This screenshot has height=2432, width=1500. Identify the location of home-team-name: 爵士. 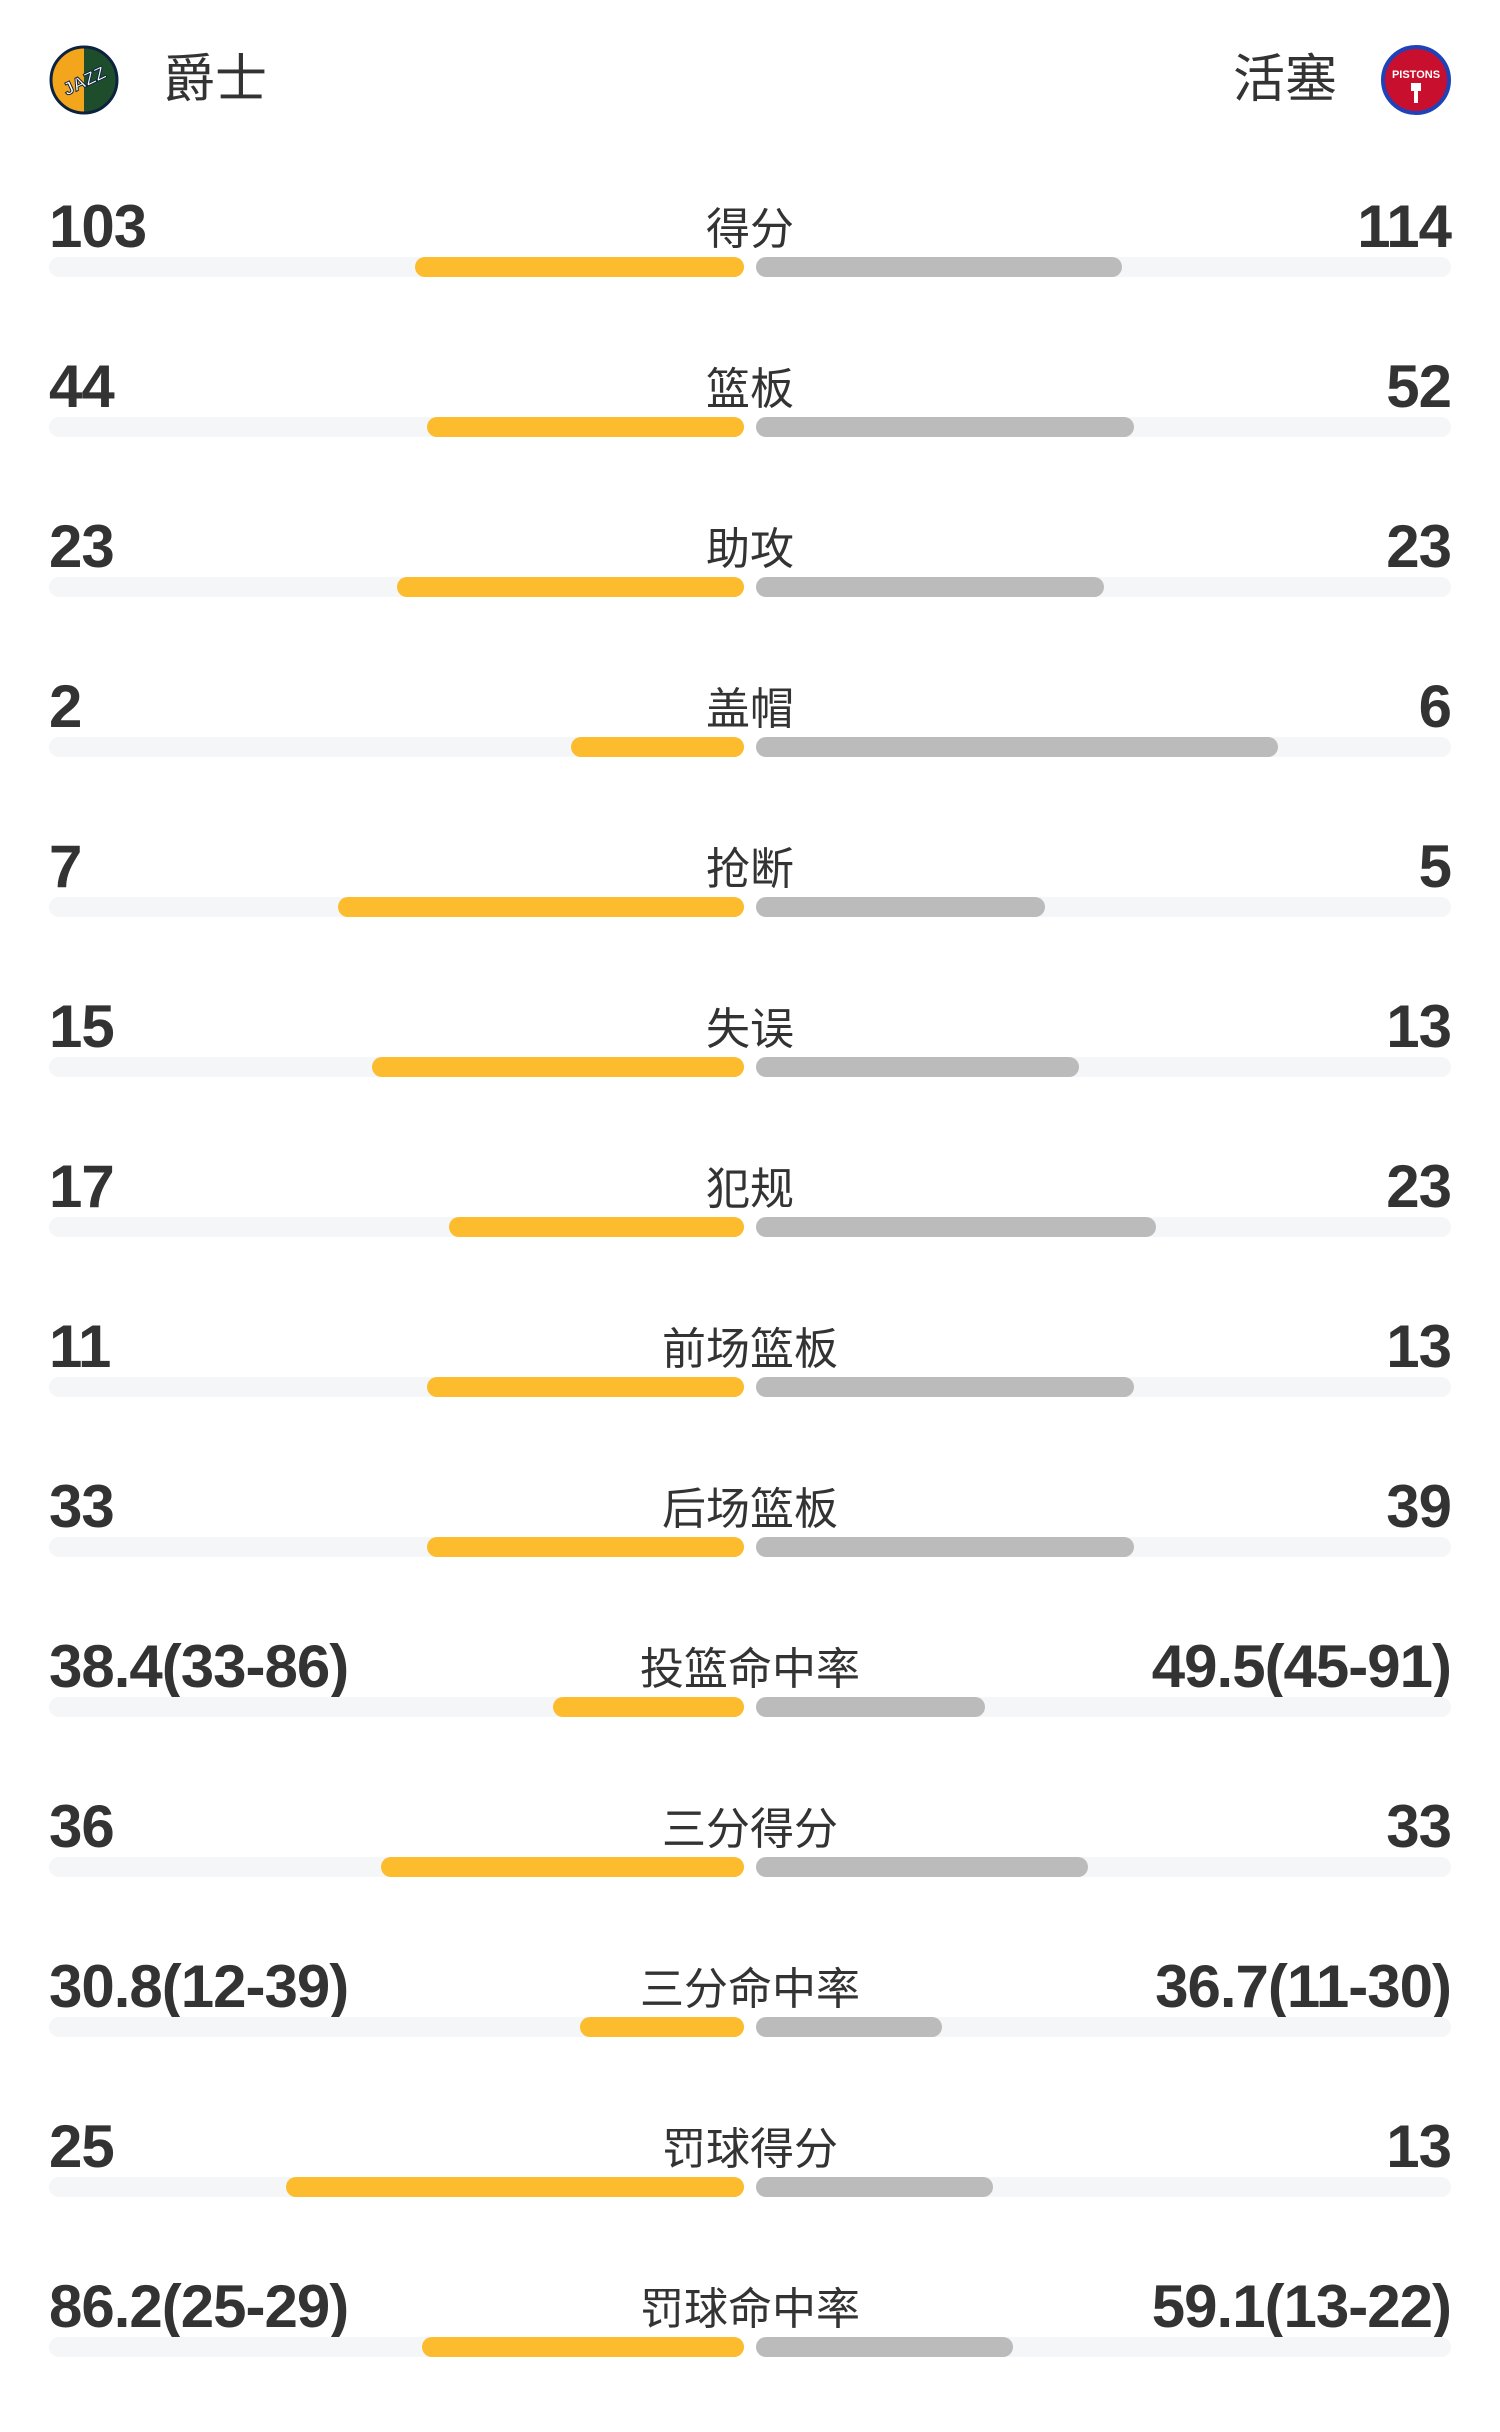
(215, 80).